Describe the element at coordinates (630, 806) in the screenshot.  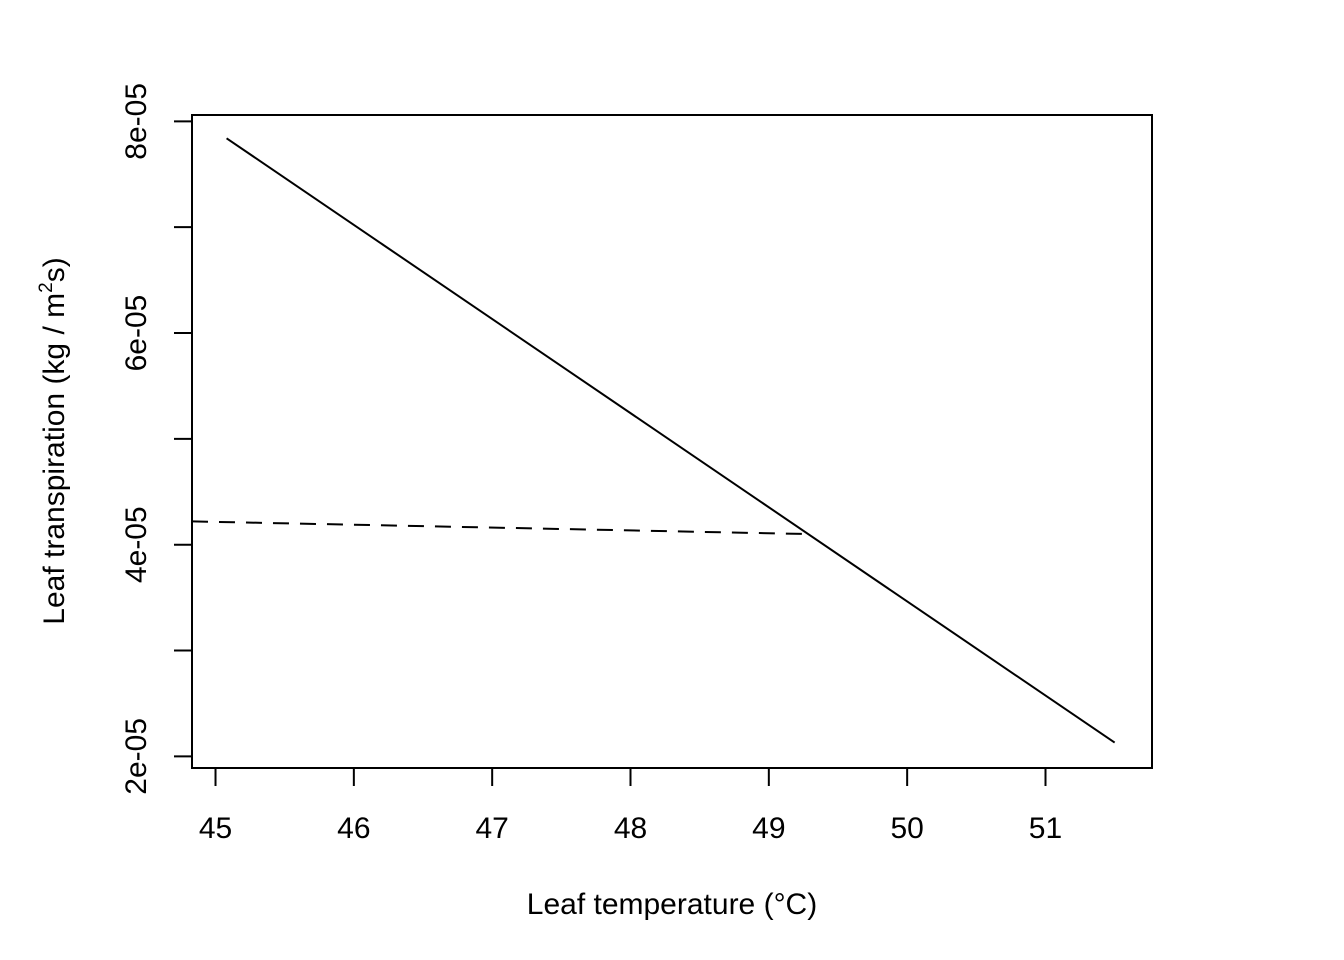
I see `x-axis: 45 46 47 48 49 50 51` at that location.